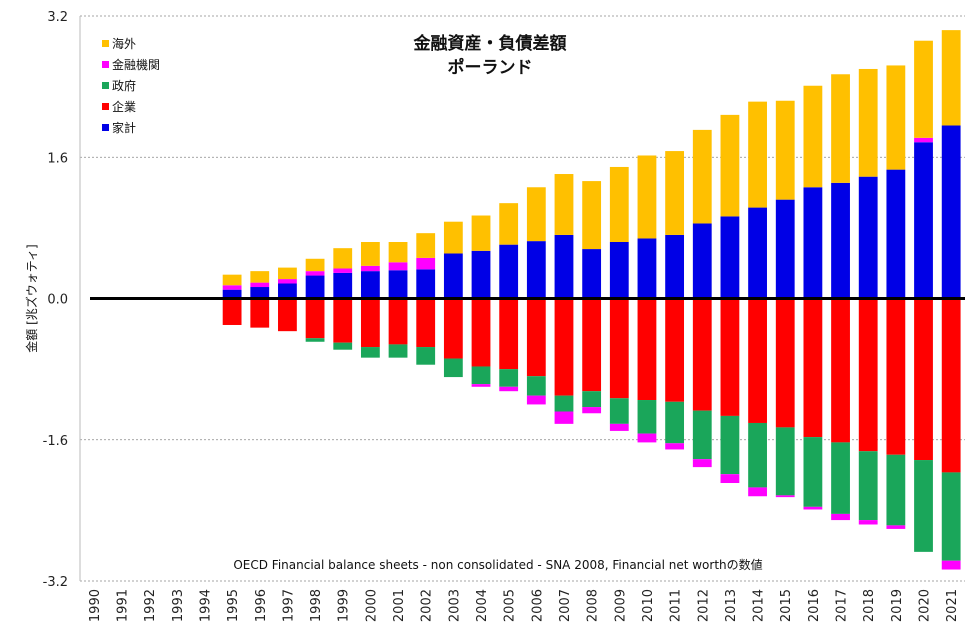 The image size is (979, 639). What do you see at coordinates (925, 605) in the screenshot?
I see `x-tick-label: 2020` at bounding box center [925, 605].